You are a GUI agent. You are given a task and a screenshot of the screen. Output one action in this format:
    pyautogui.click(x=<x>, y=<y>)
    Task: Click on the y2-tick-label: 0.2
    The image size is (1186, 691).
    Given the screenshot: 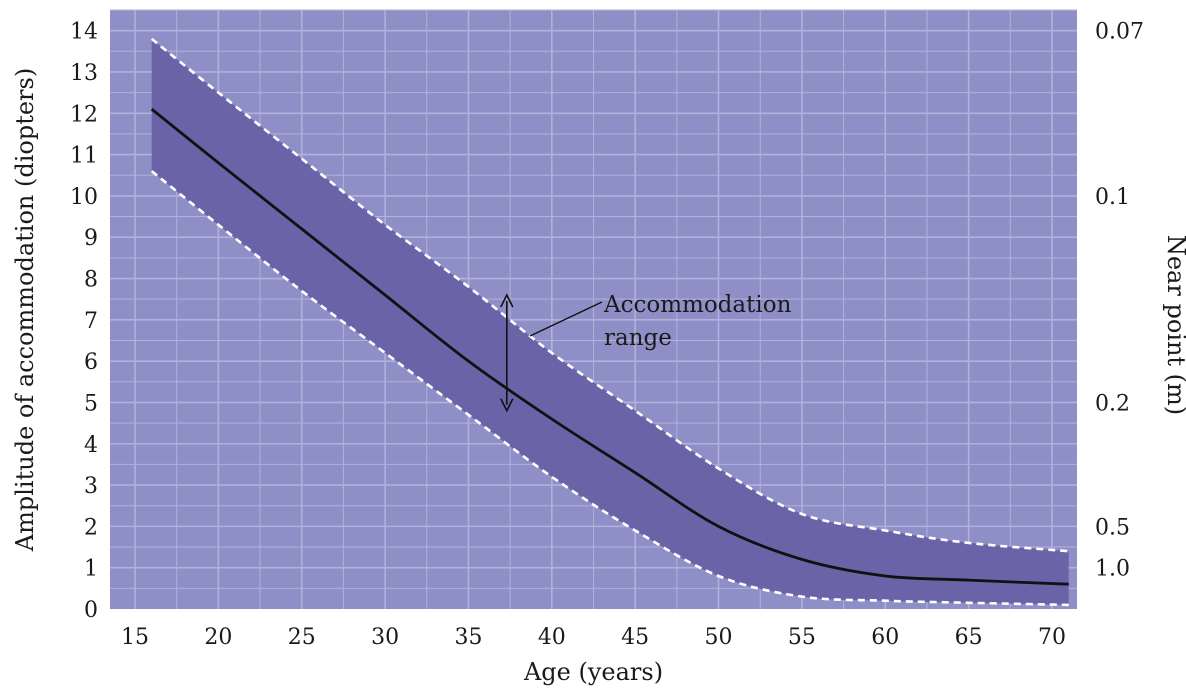 What is the action you would take?
    pyautogui.click(x=1112, y=403)
    